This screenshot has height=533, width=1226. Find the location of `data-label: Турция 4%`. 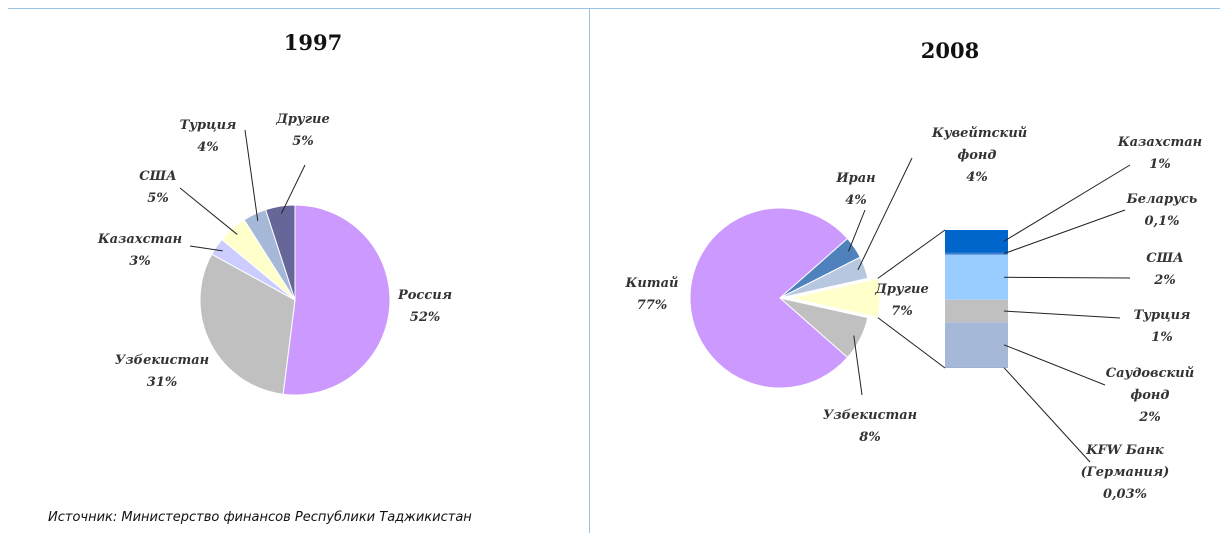

data-label: Турция 4% is located at coordinates (208, 137).